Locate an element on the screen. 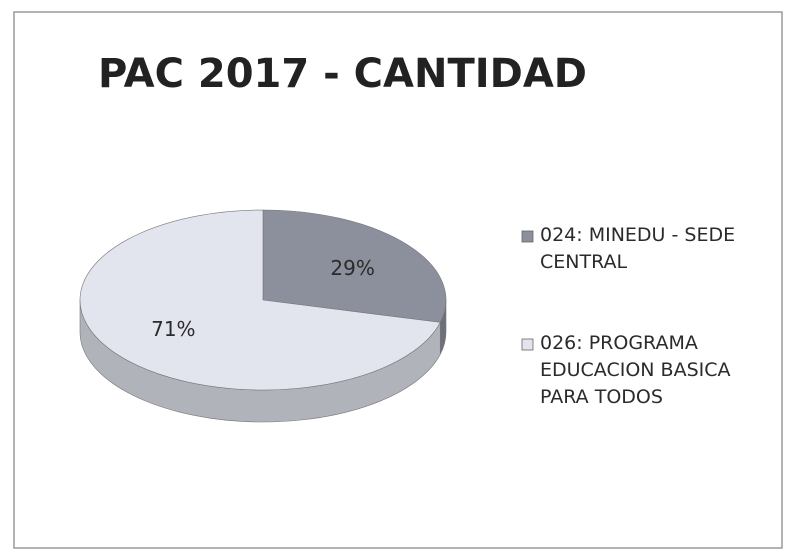  chart-title: PAC 2017 - CANTIDAD is located at coordinates (342, 74).